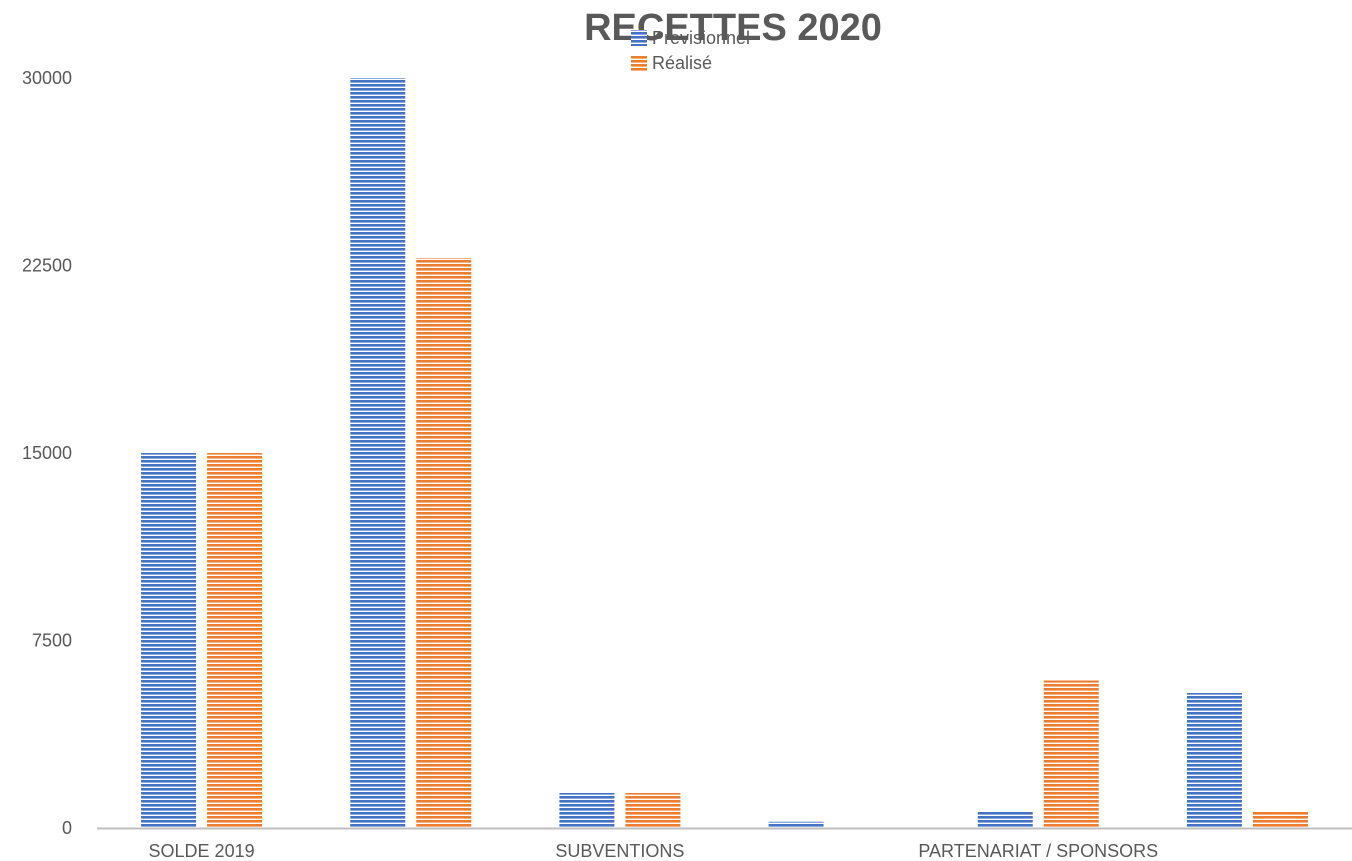 The image size is (1352, 861). Describe the element at coordinates (690, 50) in the screenshot. I see `legend: Previsionnel Réalisé` at that location.